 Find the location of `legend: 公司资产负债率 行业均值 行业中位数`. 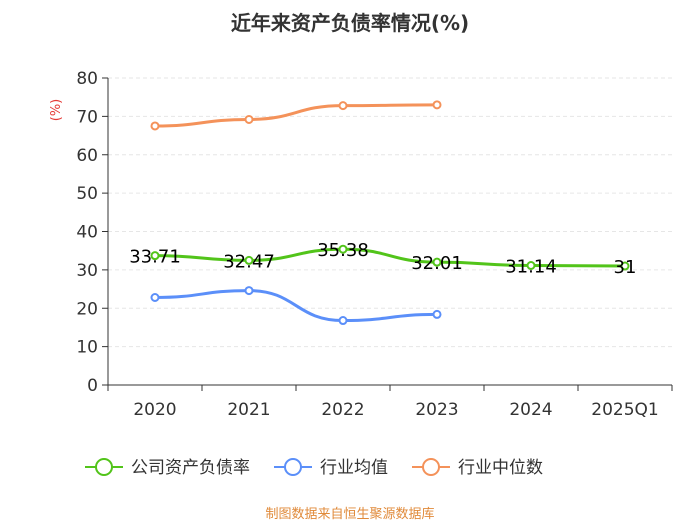

legend: 公司资产负债率 行业均值 行业中位数 is located at coordinates (314, 468).